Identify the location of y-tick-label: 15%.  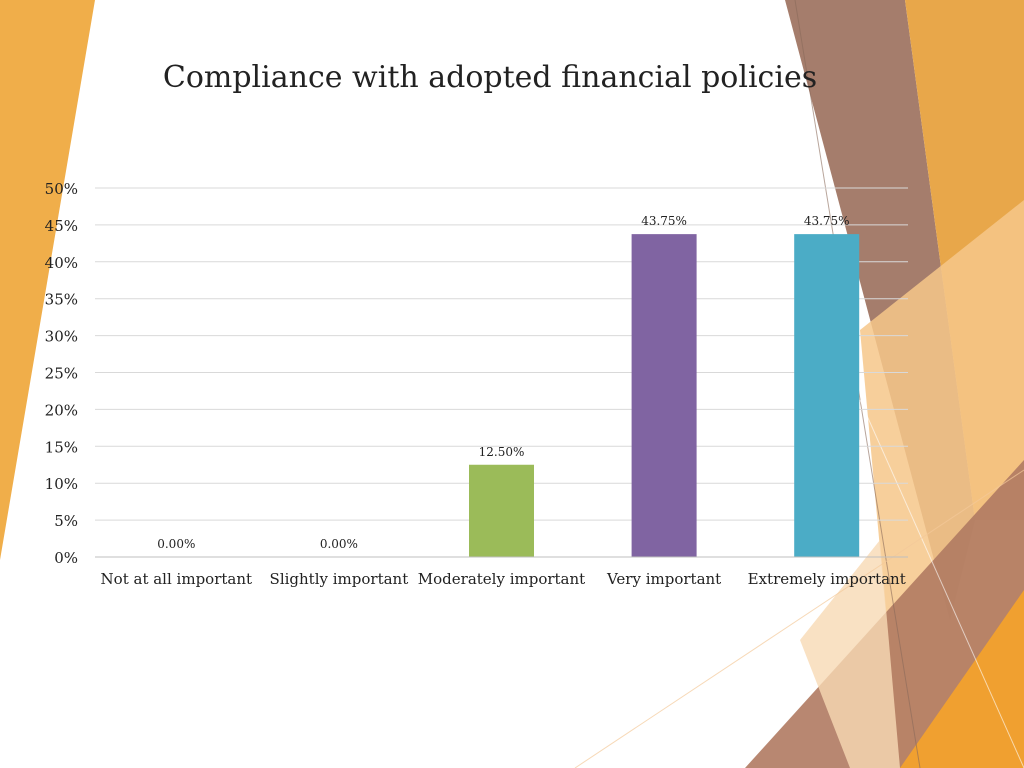
(61, 447).